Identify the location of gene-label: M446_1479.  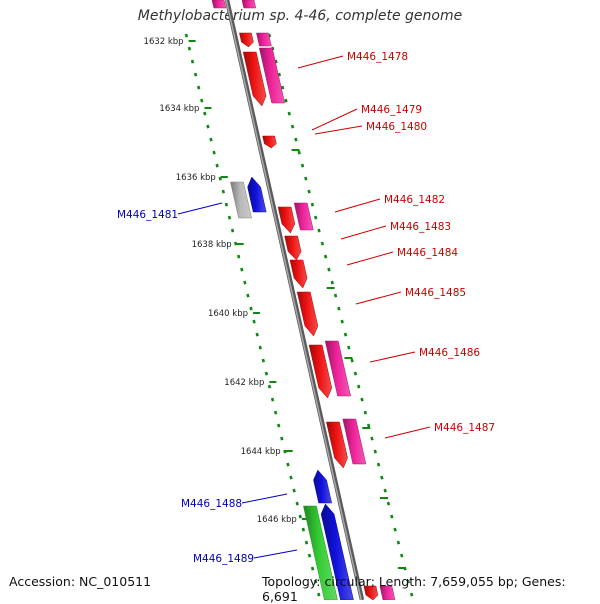
(391, 110).